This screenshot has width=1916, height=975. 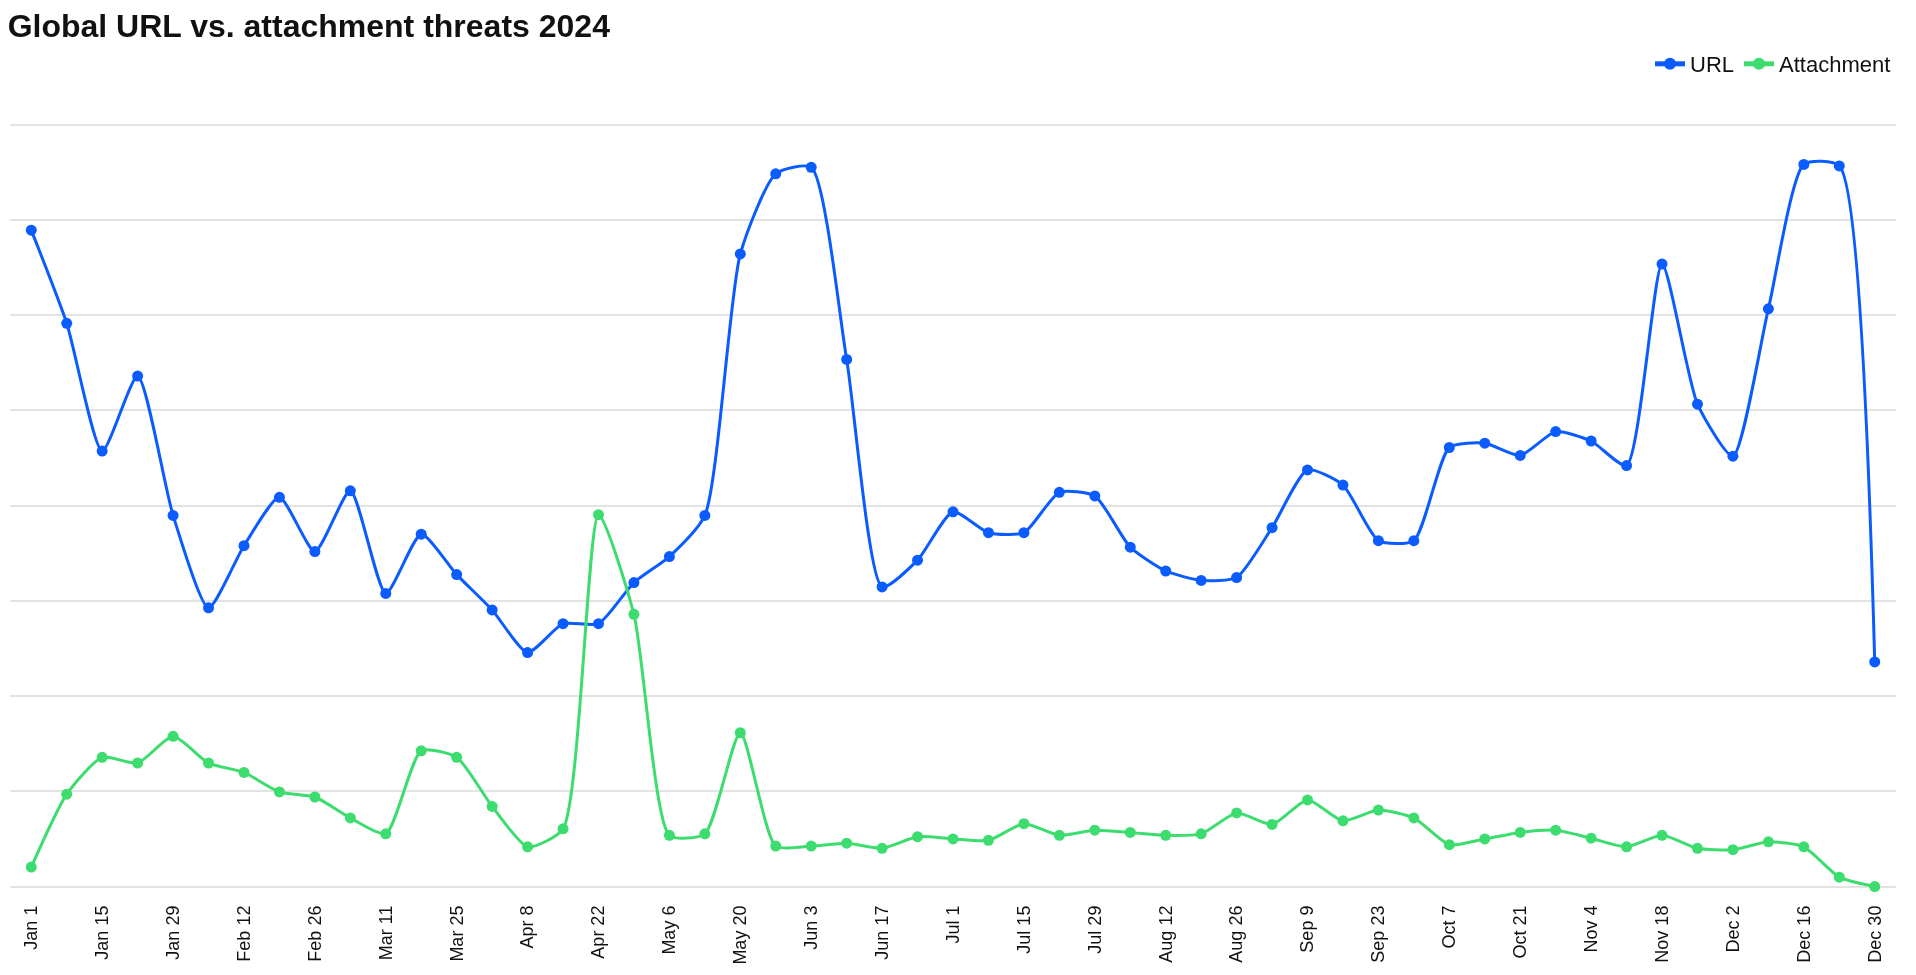 I want to click on x-tick-label: Jul 1, so click(x=952, y=924).